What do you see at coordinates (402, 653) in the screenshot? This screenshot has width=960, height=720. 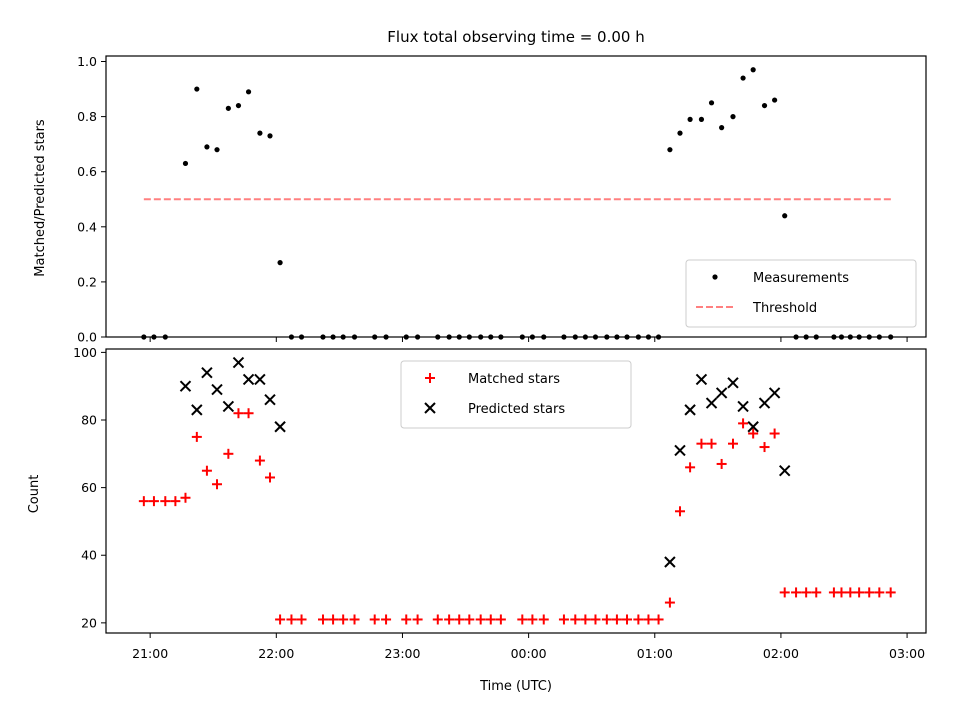 I see `x-tick-label: 23:00` at bounding box center [402, 653].